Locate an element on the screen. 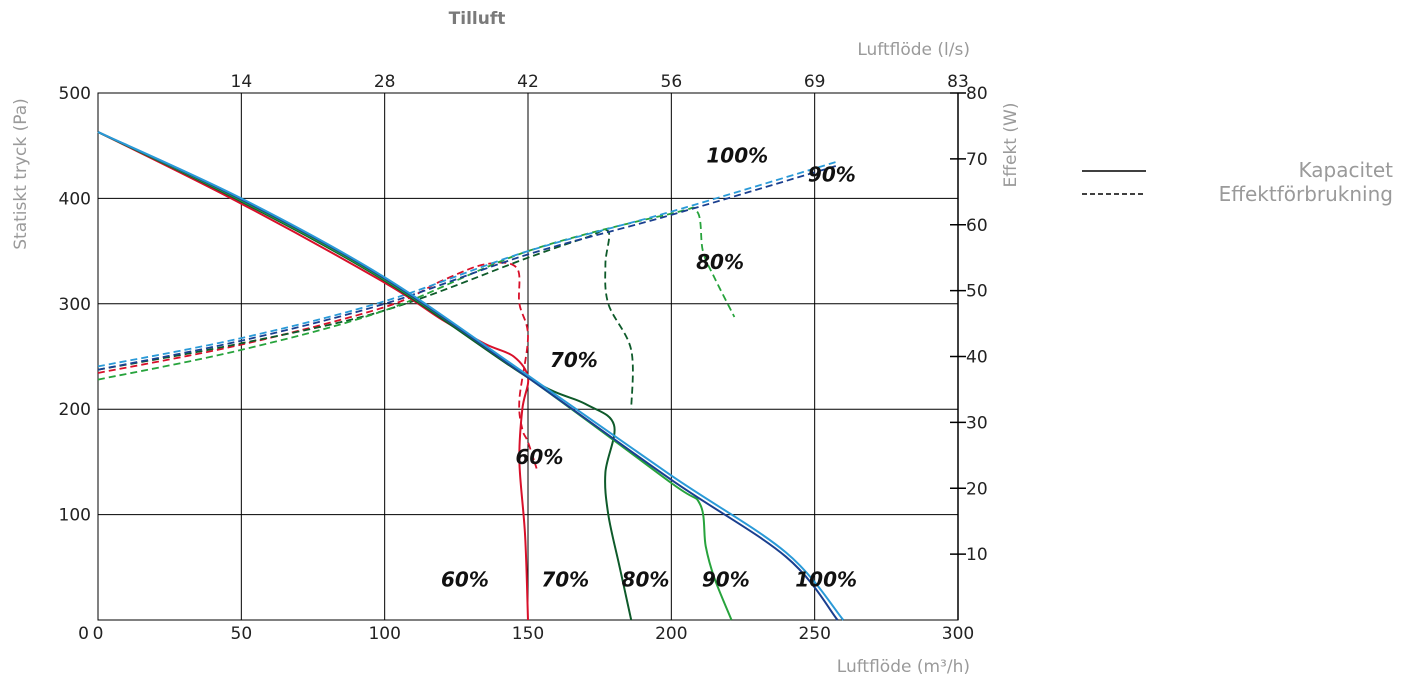 Image resolution: width=1411 pixels, height=682 pixels. y-tick-label: 0 is located at coordinates (83, 634).